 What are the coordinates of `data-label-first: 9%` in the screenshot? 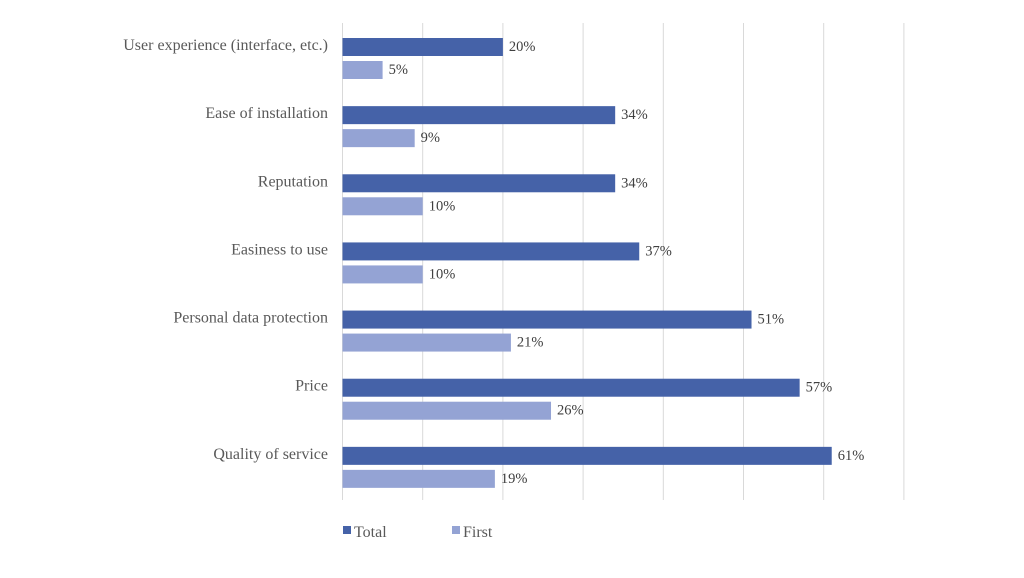 It's located at (430, 138).